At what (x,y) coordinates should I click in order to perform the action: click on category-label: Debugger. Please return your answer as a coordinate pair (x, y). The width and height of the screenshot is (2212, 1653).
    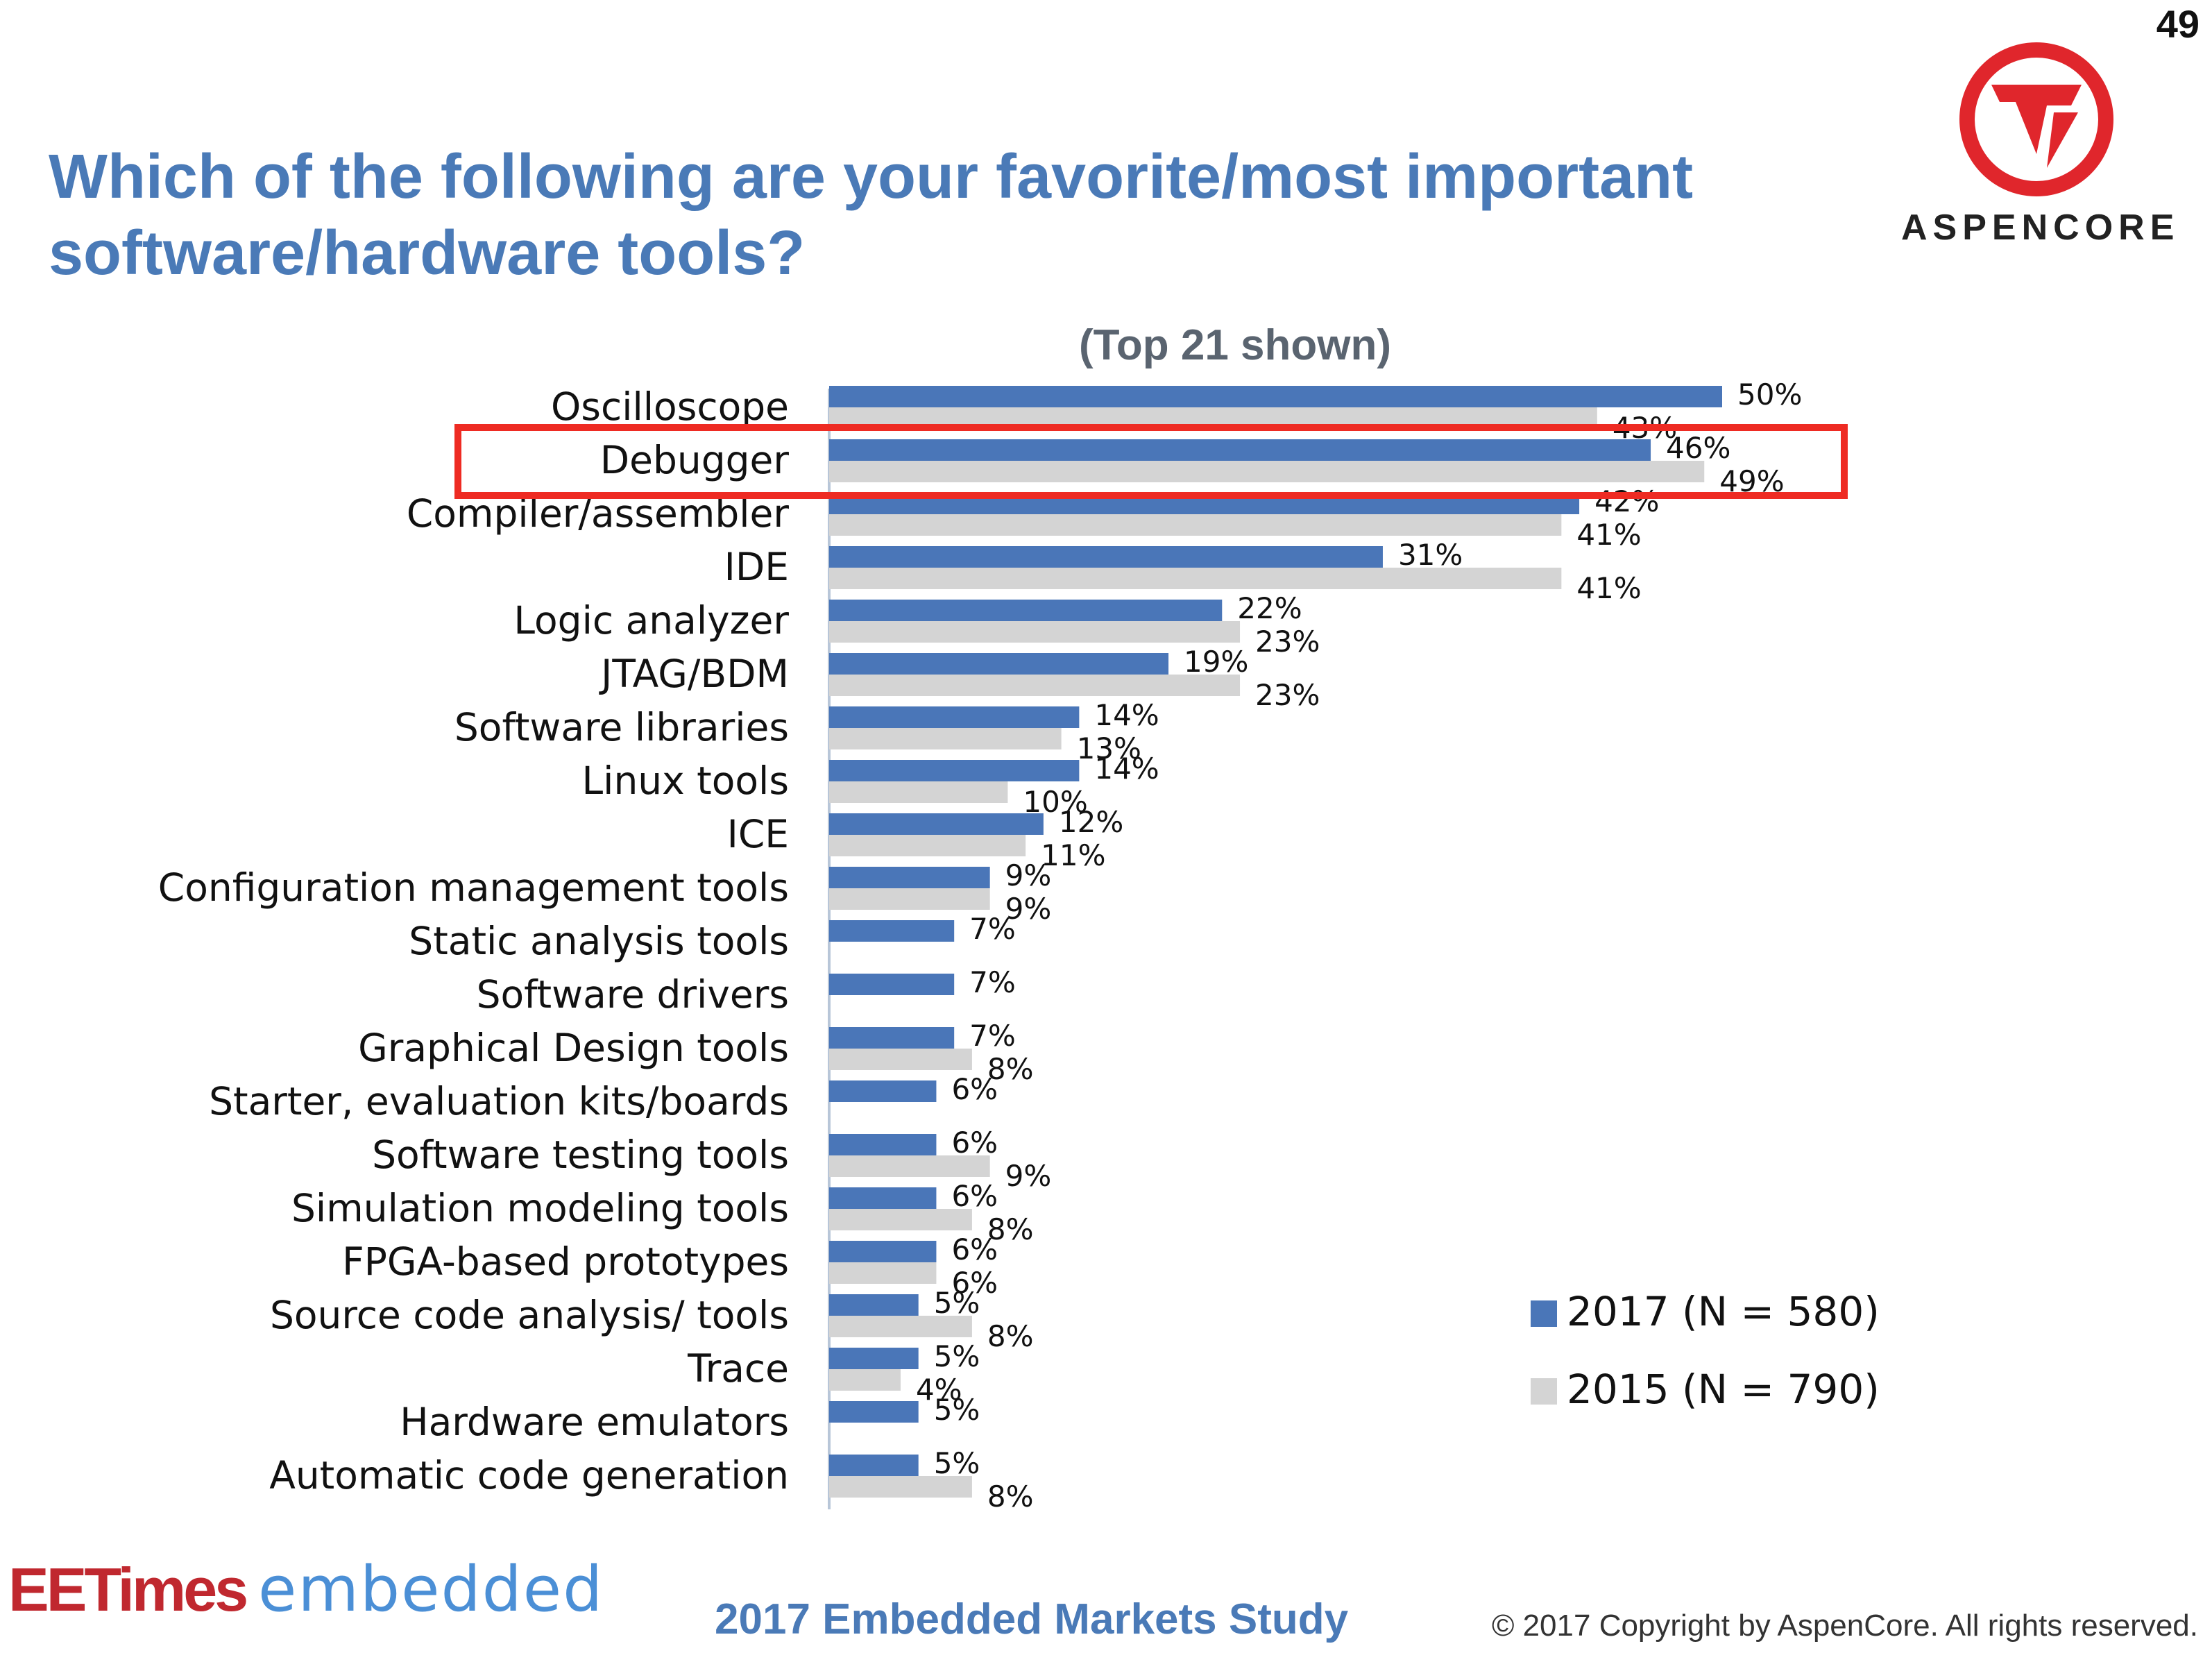
    Looking at the image, I should click on (695, 460).